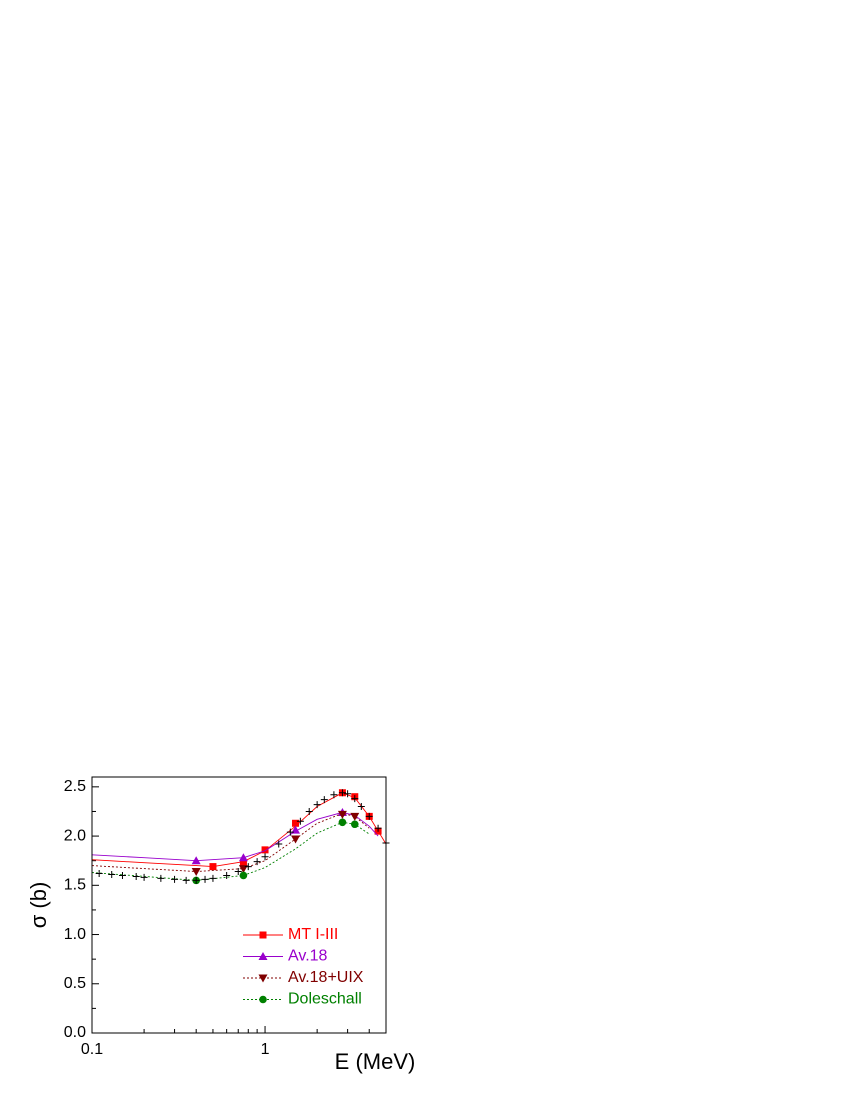 This screenshot has width=850, height=1105. What do you see at coordinates (326, 977) in the screenshot?
I see `legend-label: Av.18+UIX` at bounding box center [326, 977].